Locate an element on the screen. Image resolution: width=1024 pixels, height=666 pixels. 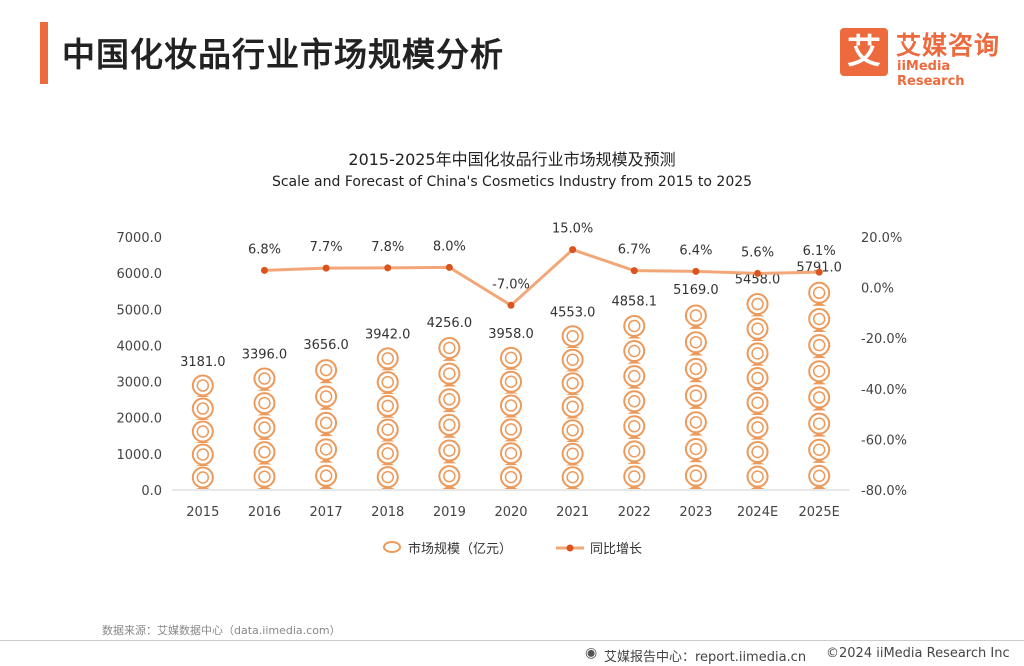
brand-logo: 艾 艾媒咨询 iiMedia Research is located at coordinates (926, 58).